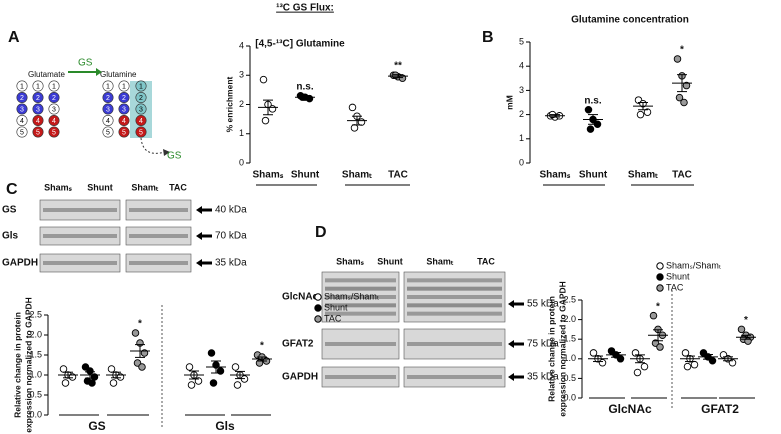 The height and width of the screenshot is (434, 781). Describe the element at coordinates (100, 187) in the screenshot. I see `lane-label: Shunt` at that location.